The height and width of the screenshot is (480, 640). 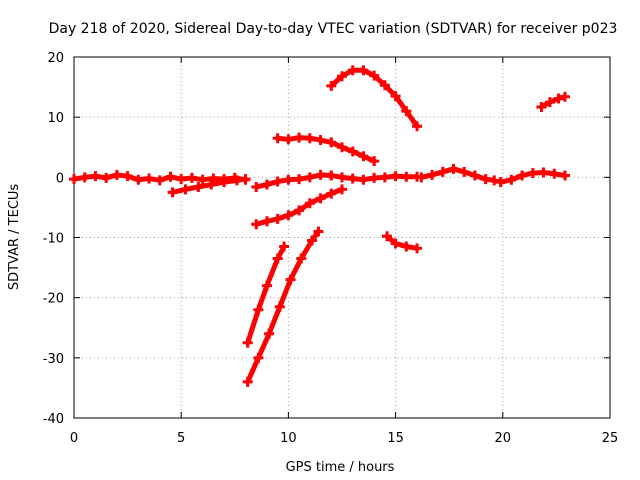 I want to click on series-arc-lower-mid, so click(x=299, y=207).